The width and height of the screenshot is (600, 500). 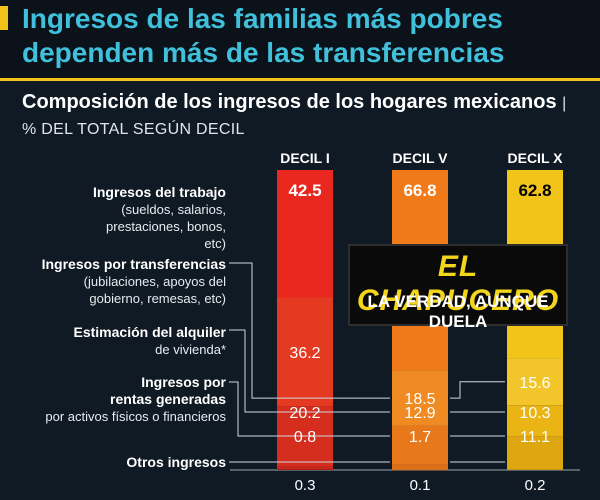 I want to click on badge-name: EL CHAPUCERO, so click(x=458, y=283).